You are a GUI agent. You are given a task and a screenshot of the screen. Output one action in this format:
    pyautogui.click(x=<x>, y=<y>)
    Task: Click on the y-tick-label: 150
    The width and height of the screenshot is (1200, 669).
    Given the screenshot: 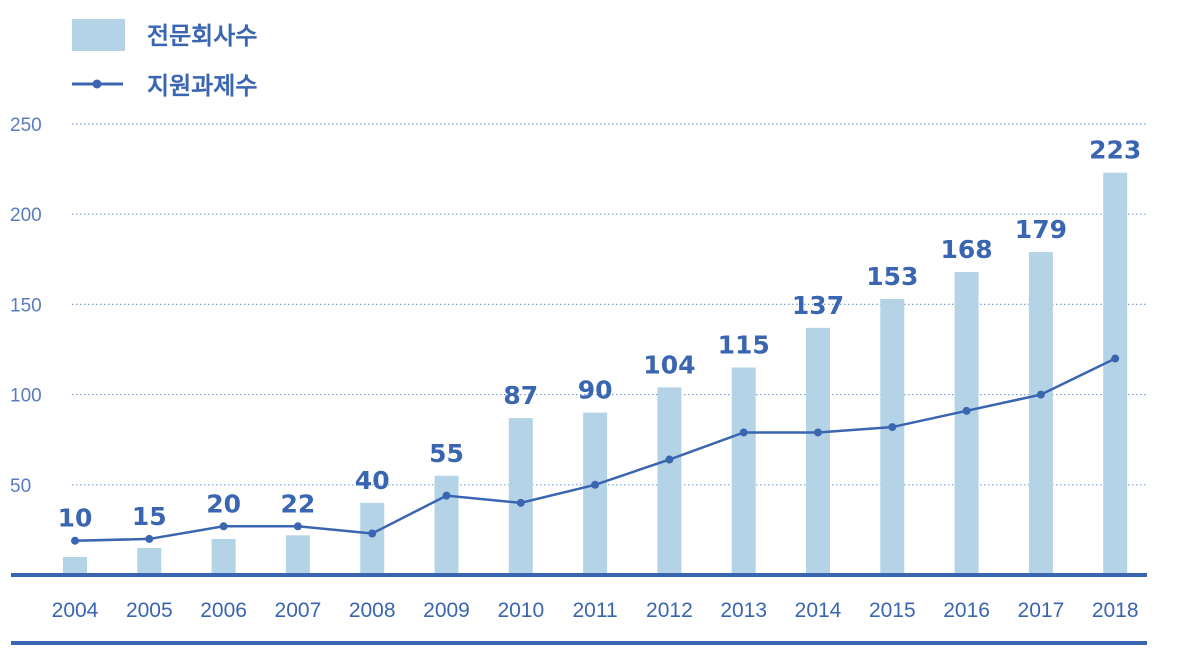 What is the action you would take?
    pyautogui.click(x=26, y=305)
    